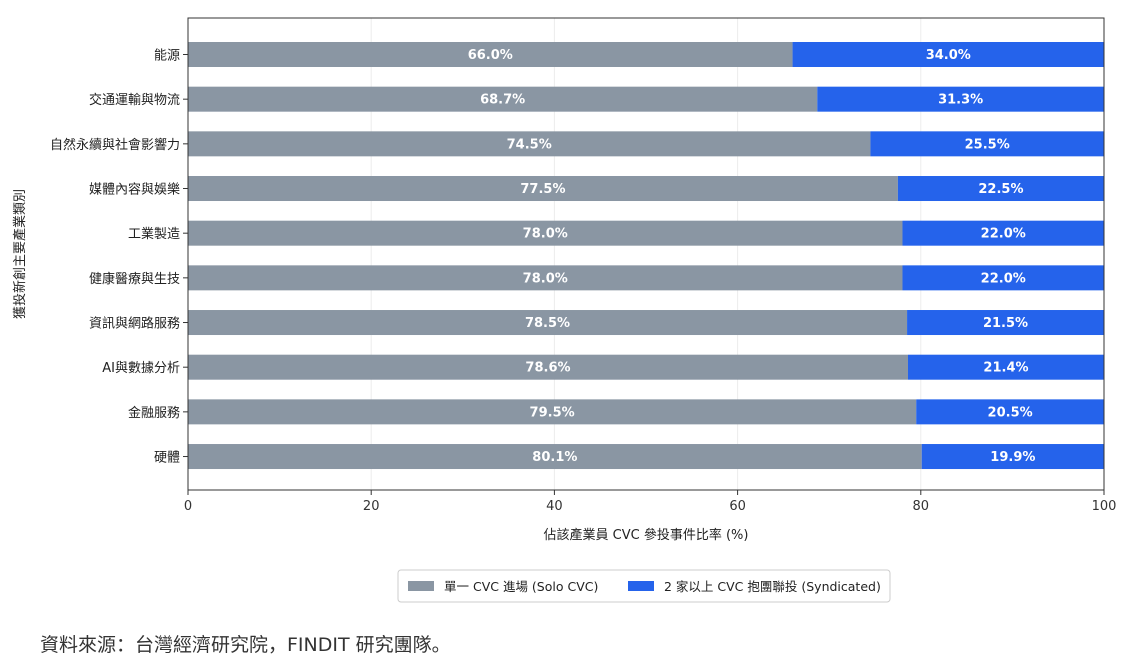 This screenshot has height=661, width=1122. I want to click on y-tick-label: 硬體, so click(167, 458).